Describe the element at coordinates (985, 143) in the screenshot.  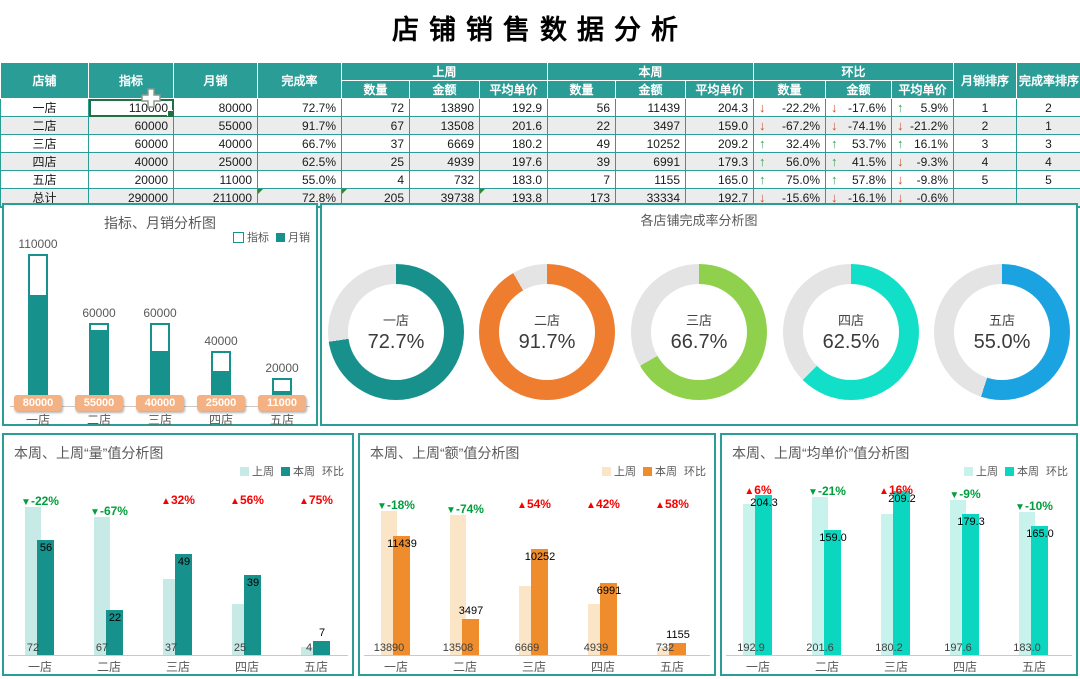
I see `cell-rank_m: 3` at that location.